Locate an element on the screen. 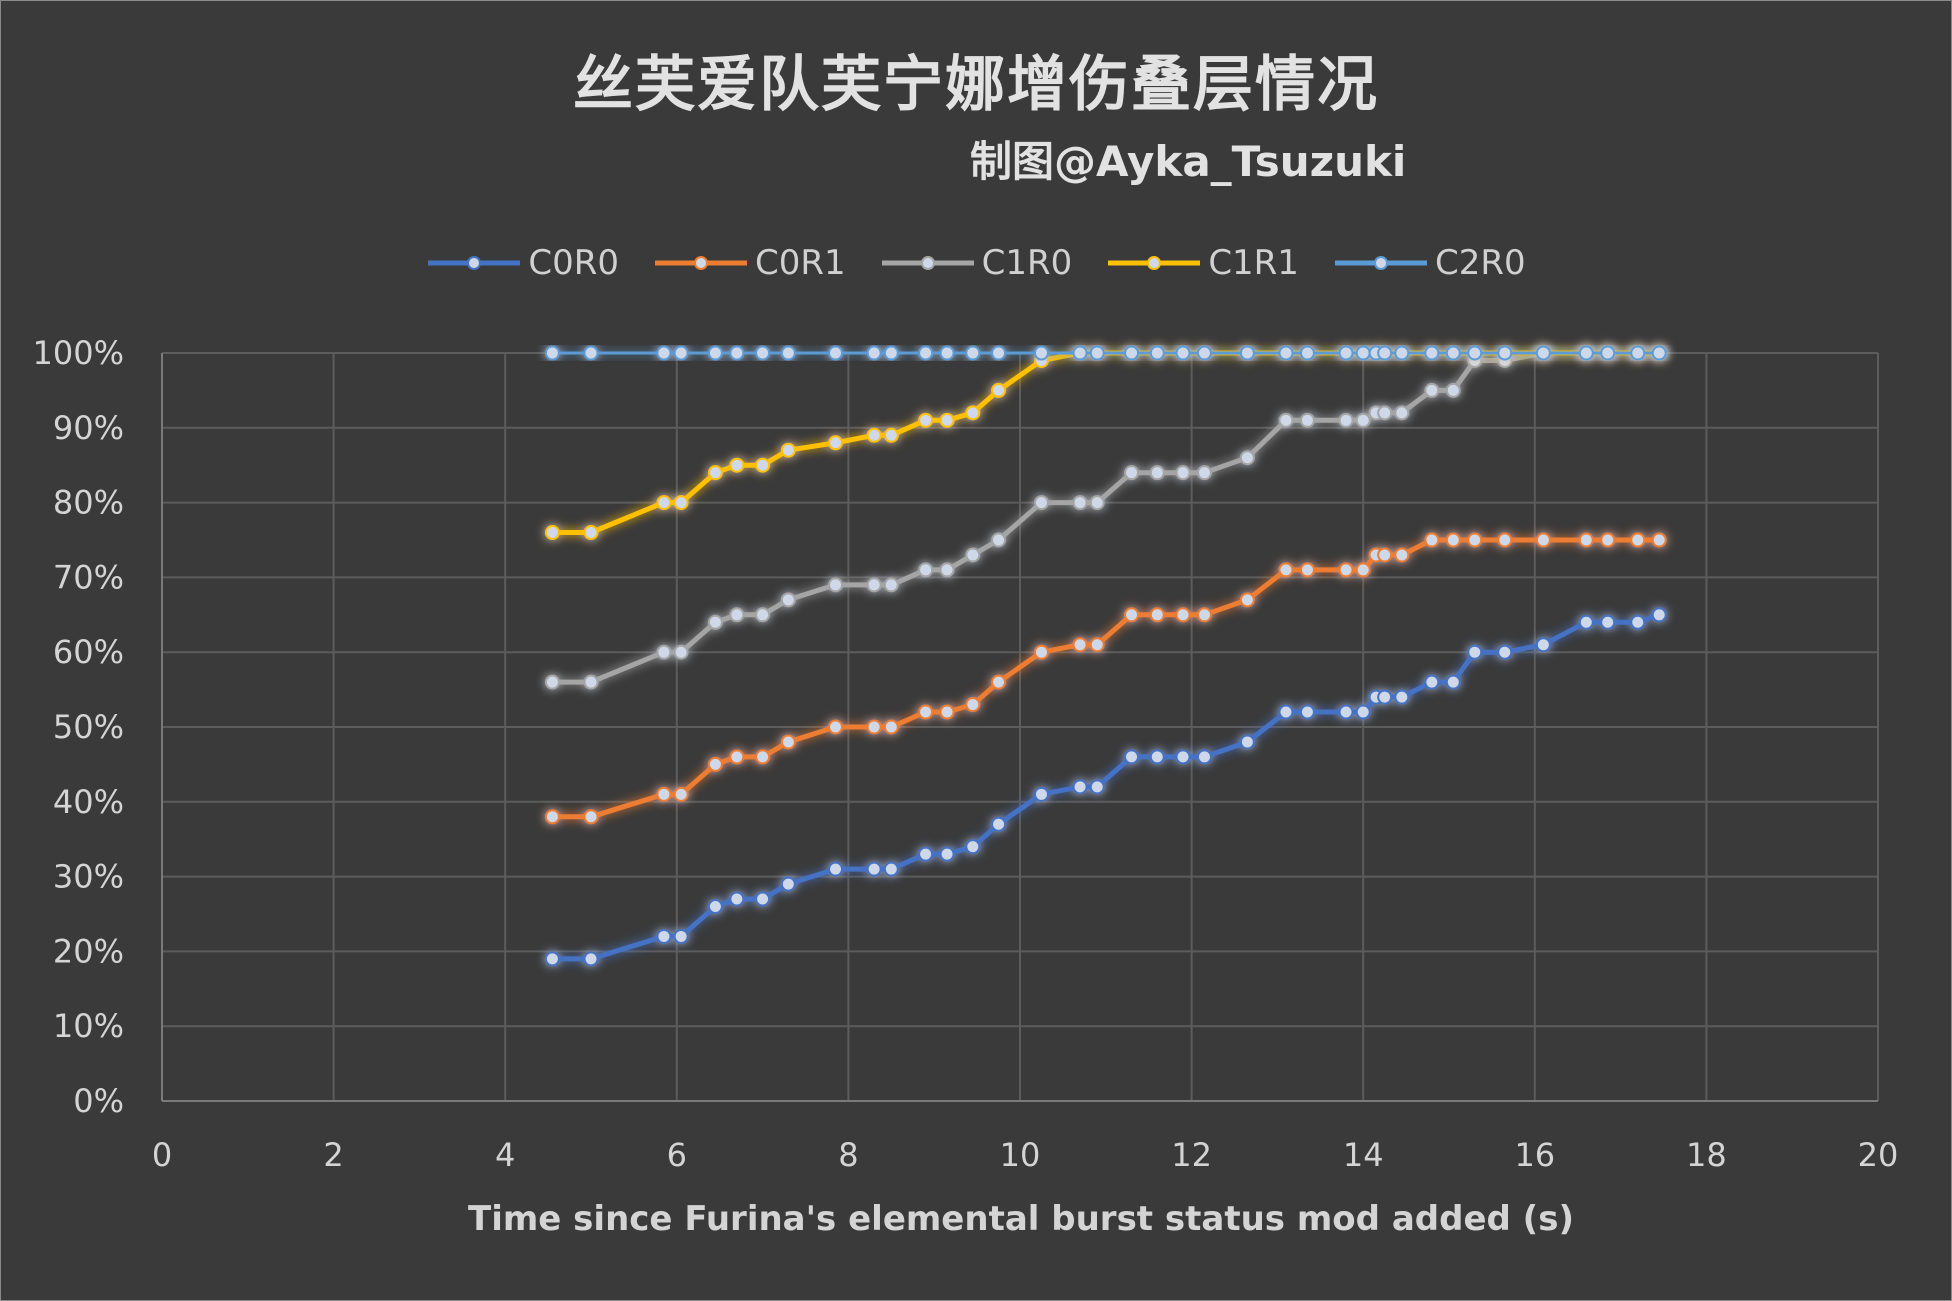 The image size is (1952, 1301). y-tick-label: 30% is located at coordinates (88, 877).